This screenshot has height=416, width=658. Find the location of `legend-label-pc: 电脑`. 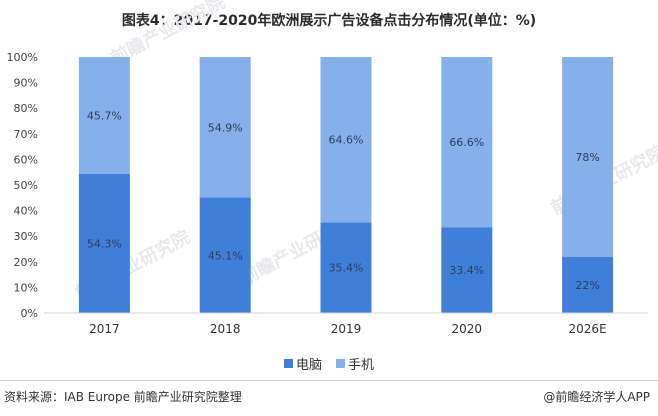

legend-label-pc: 电脑 is located at coordinates (308, 365).